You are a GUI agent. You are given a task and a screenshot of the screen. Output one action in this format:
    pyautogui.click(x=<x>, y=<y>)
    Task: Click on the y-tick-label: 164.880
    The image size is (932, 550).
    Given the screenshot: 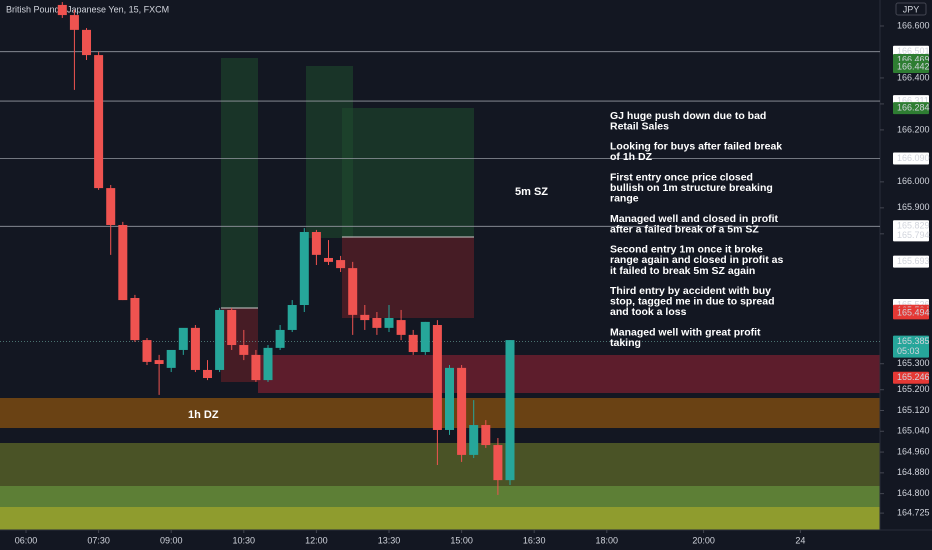 What is the action you would take?
    pyautogui.click(x=913, y=472)
    